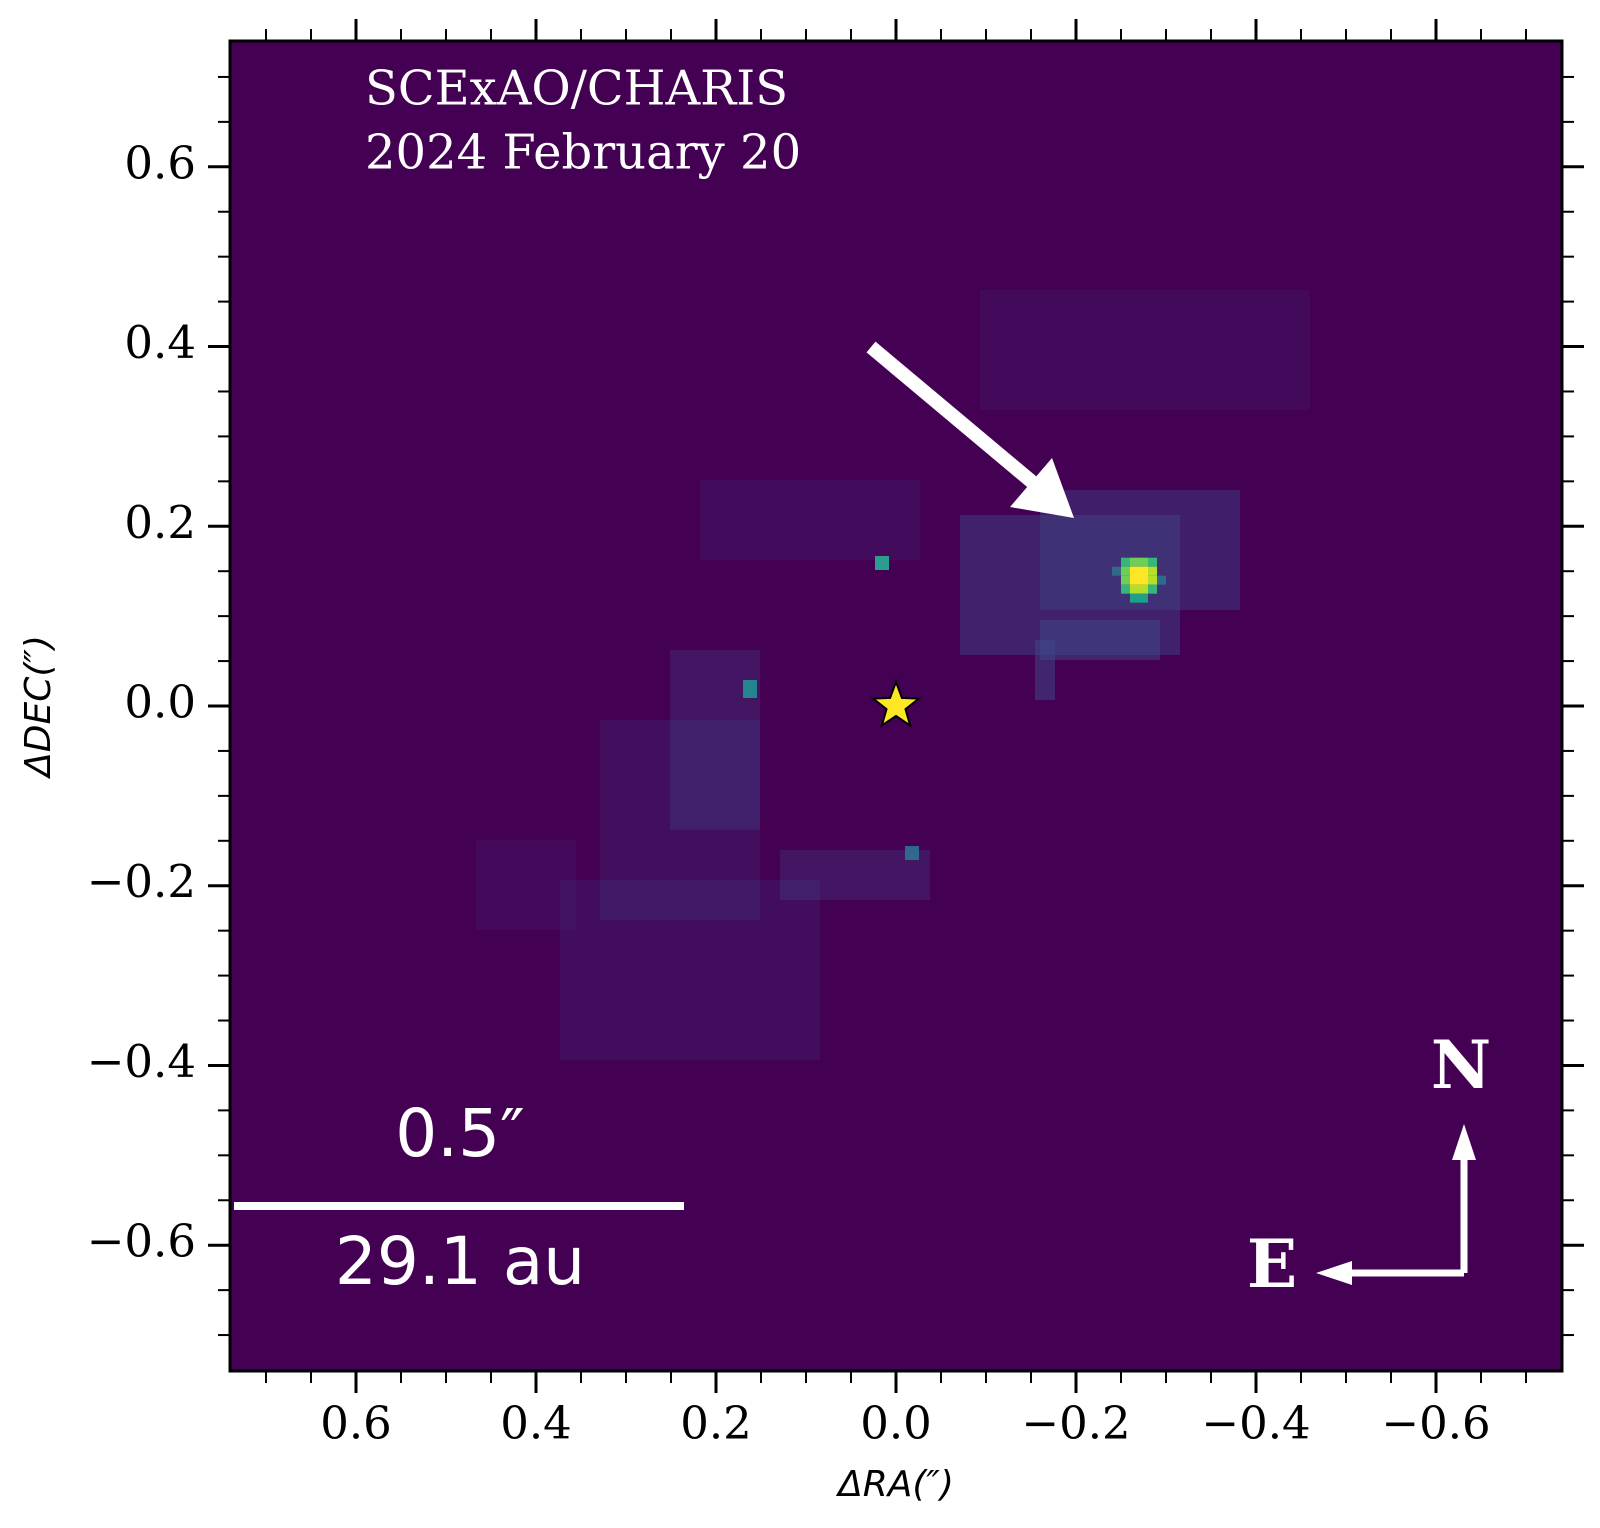 Image resolution: width=1600 pixels, height=1528 pixels. What do you see at coordinates (38, 707) in the screenshot?
I see `y-axis-label: ΔDEC(″)` at bounding box center [38, 707].